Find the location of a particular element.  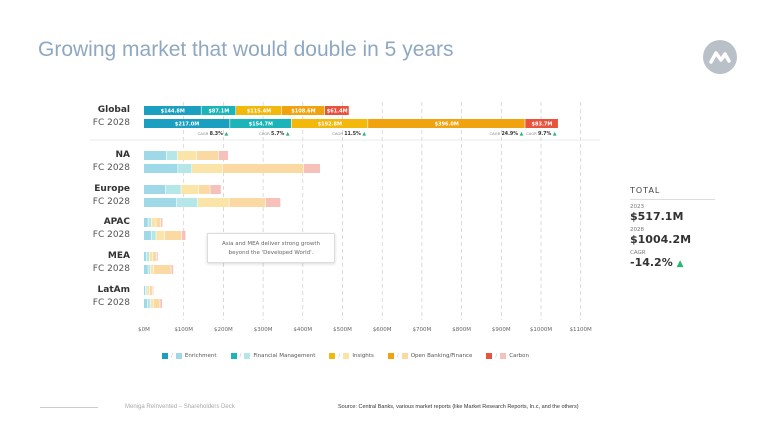

bar-value-label: $61.4M is located at coordinates (337, 111).